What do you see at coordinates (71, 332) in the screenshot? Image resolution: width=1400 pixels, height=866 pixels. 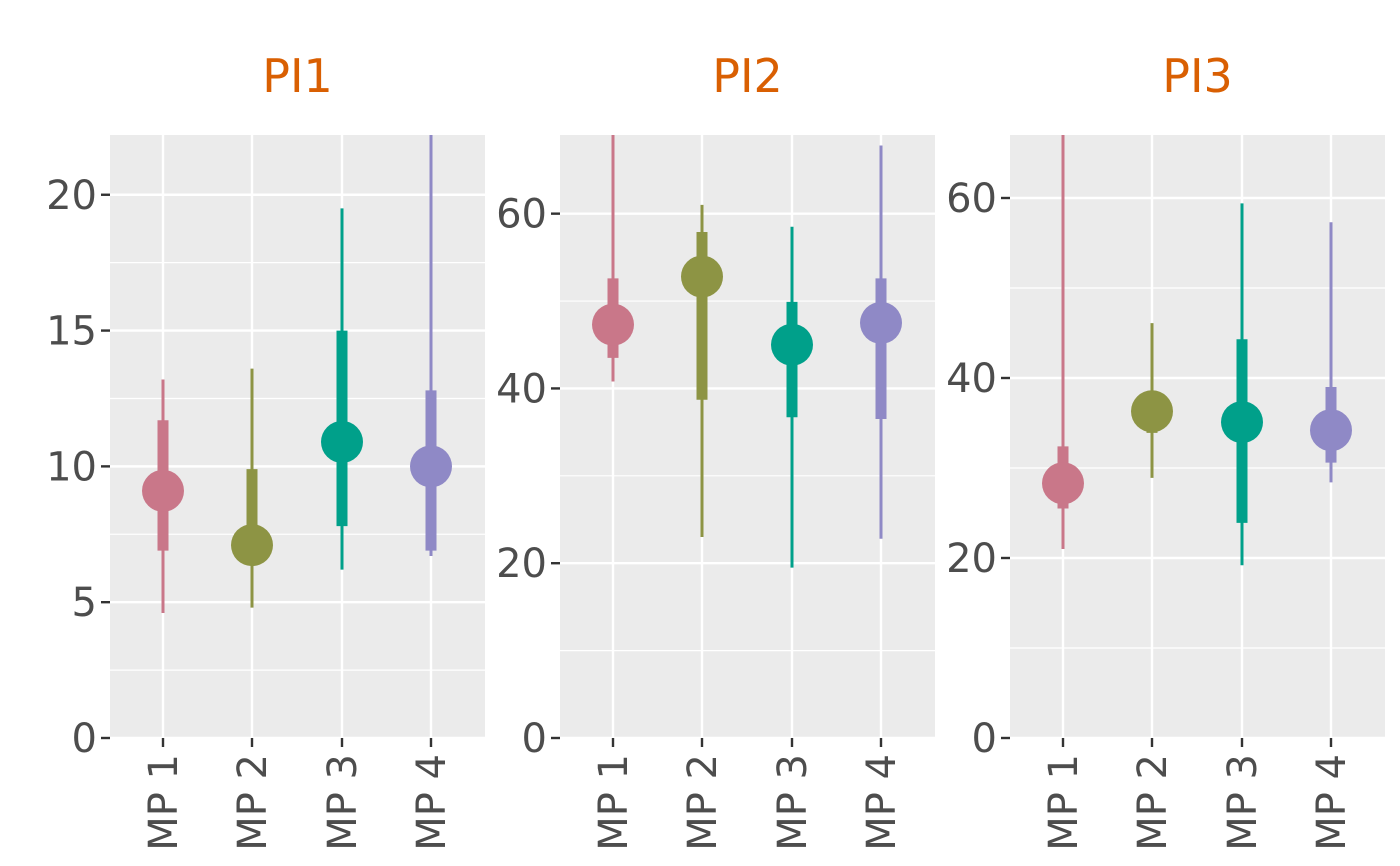 I see `y-tick-label: 15` at bounding box center [71, 332].